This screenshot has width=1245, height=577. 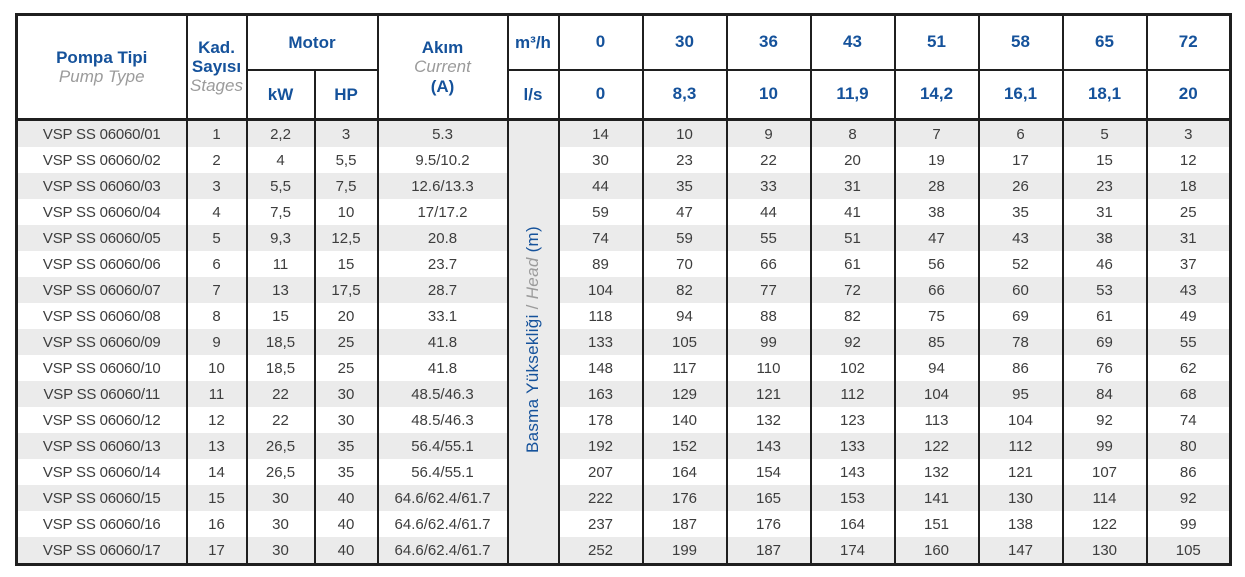 What do you see at coordinates (1020, 342) in the screenshot?
I see `cell-head-5: 78` at bounding box center [1020, 342].